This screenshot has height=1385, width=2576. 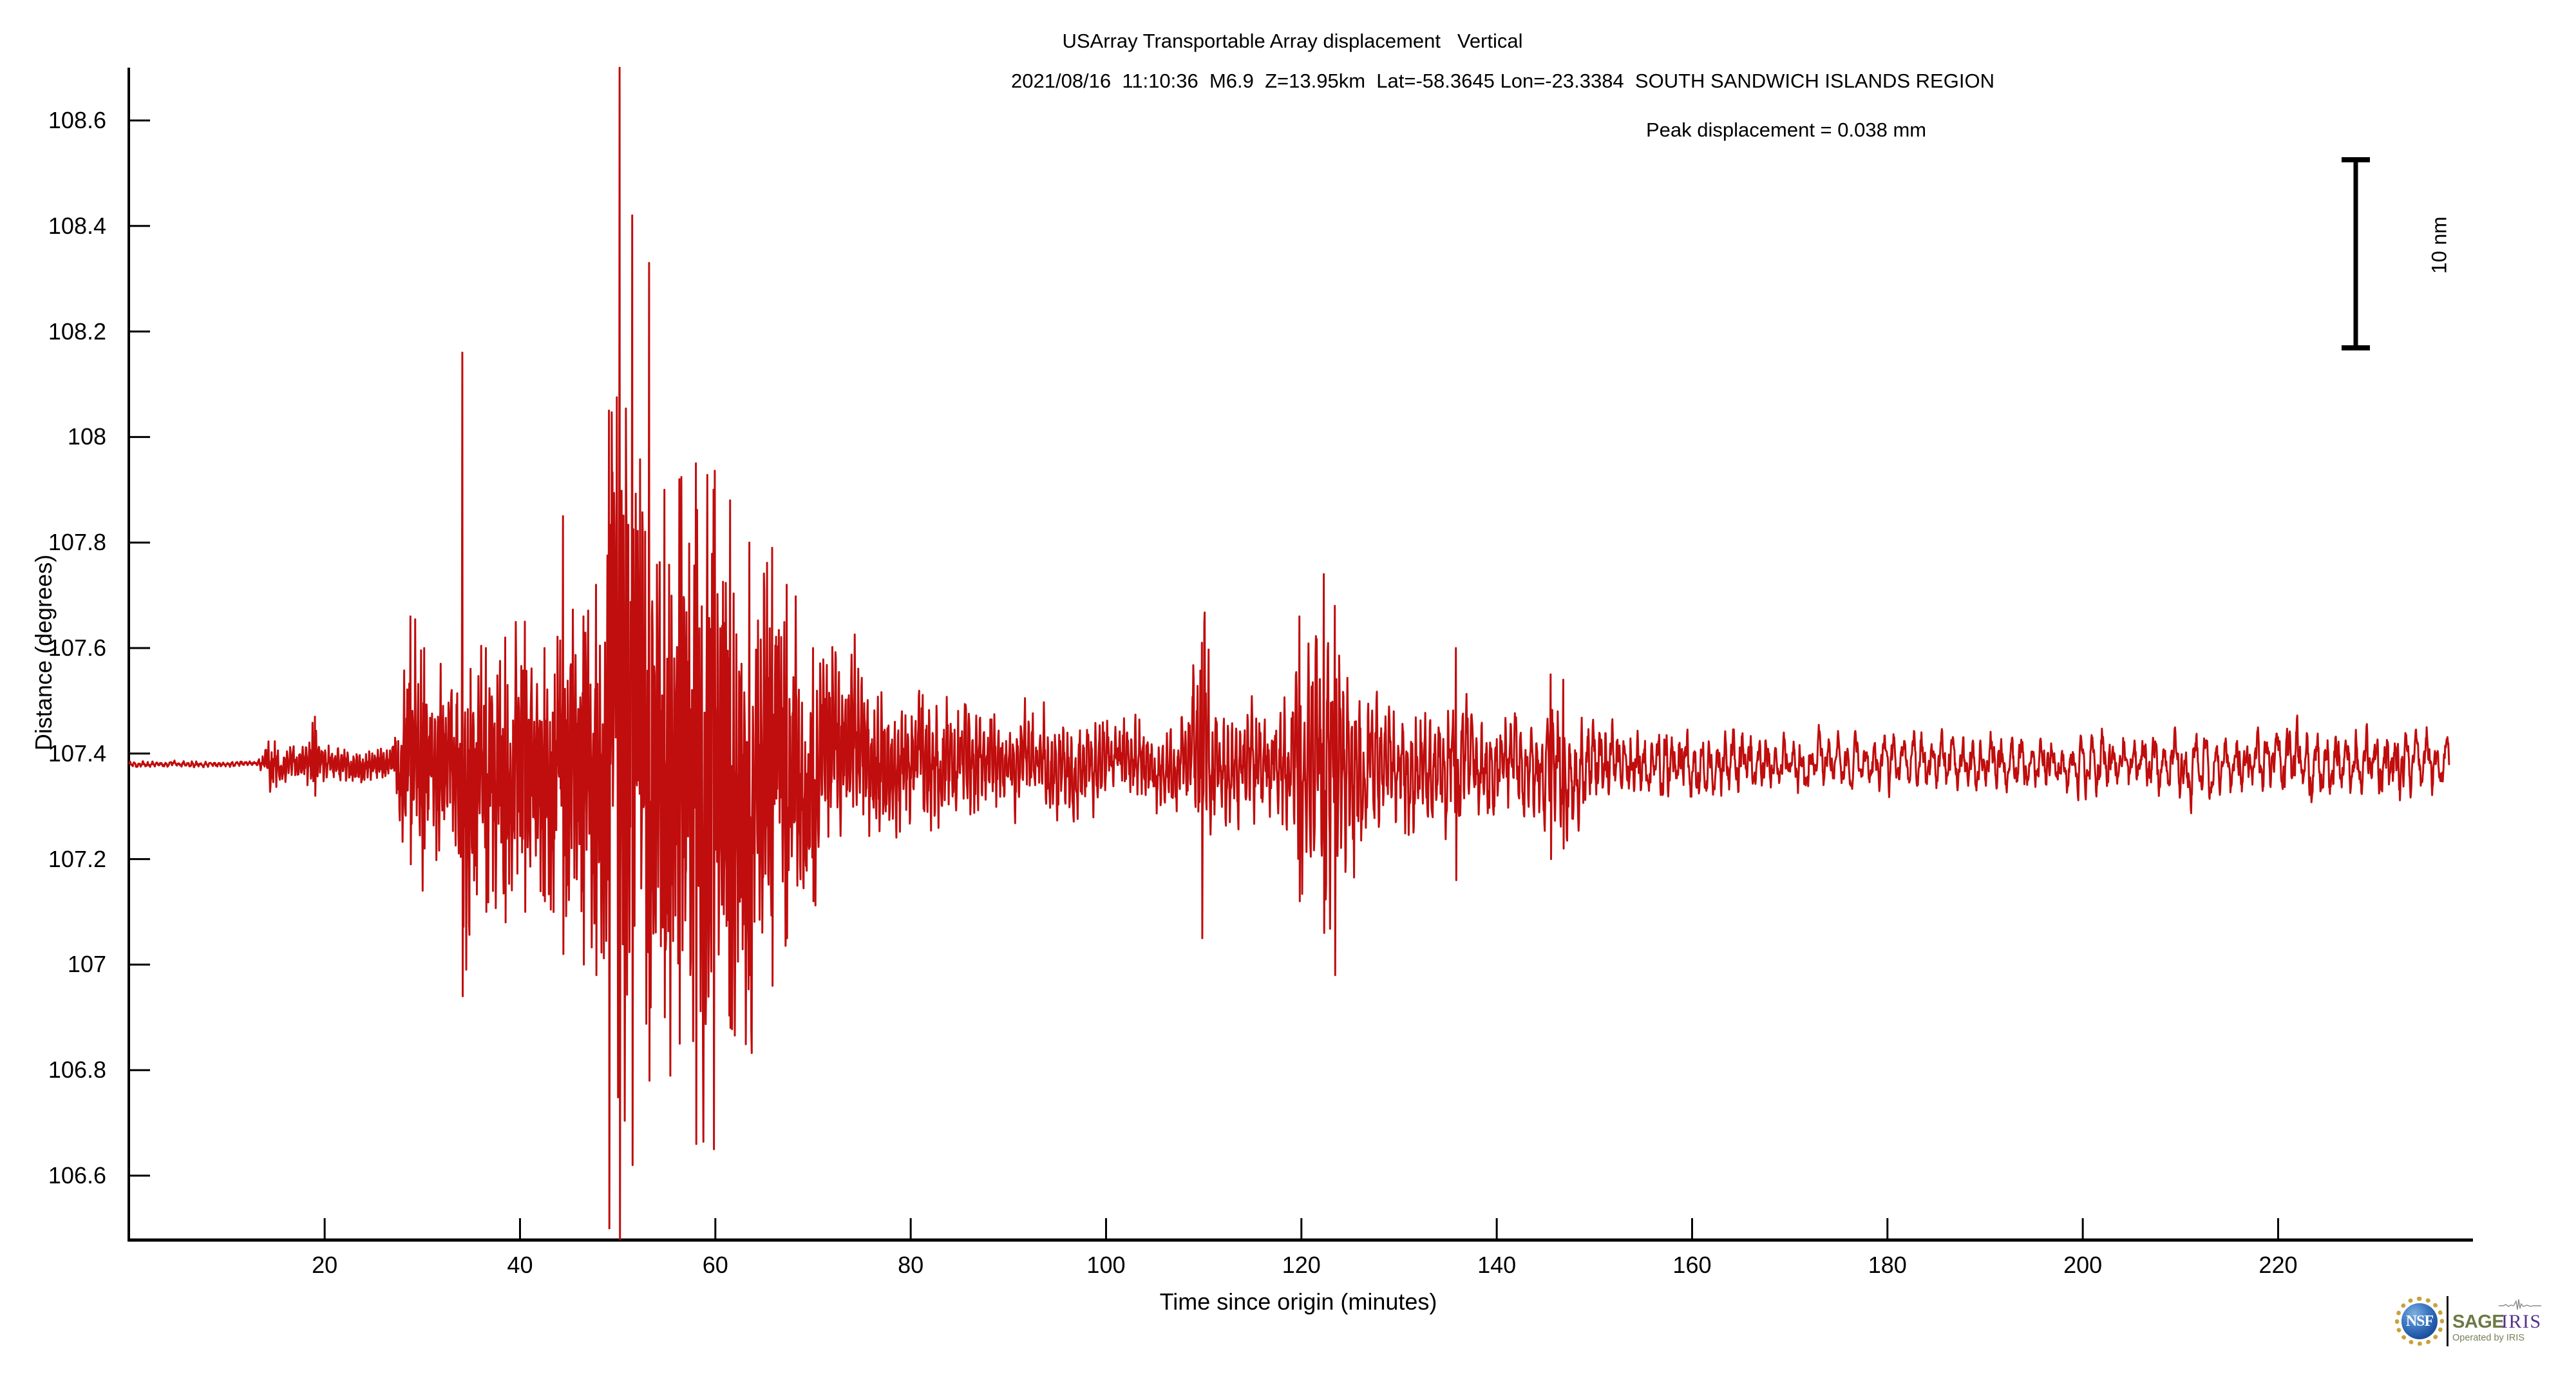 What do you see at coordinates (1692, 1265) in the screenshot?
I see `x-tick-label: 160` at bounding box center [1692, 1265].